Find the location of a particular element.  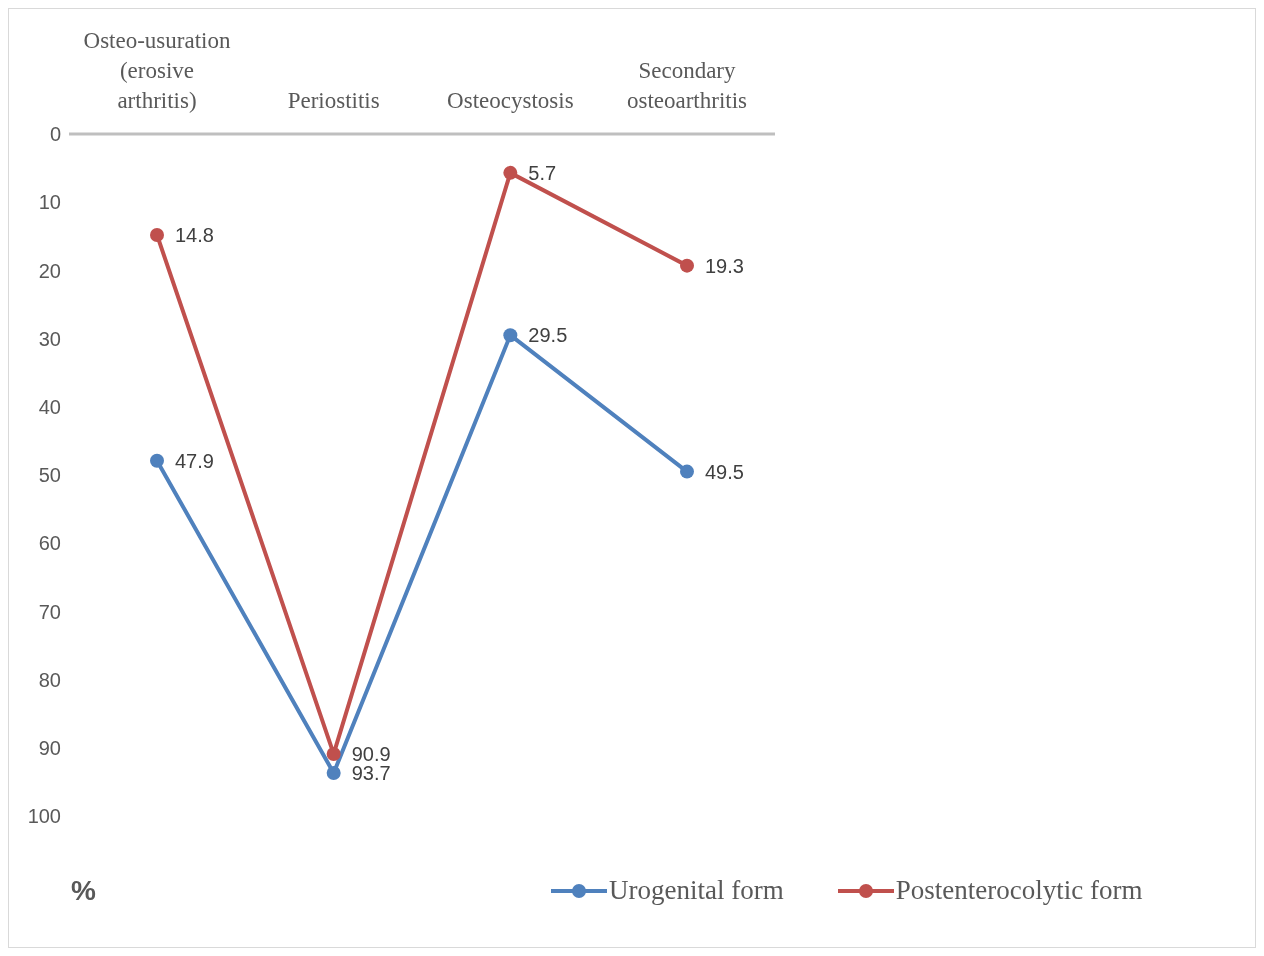

y-tick-label: 30 is located at coordinates (49, 338).